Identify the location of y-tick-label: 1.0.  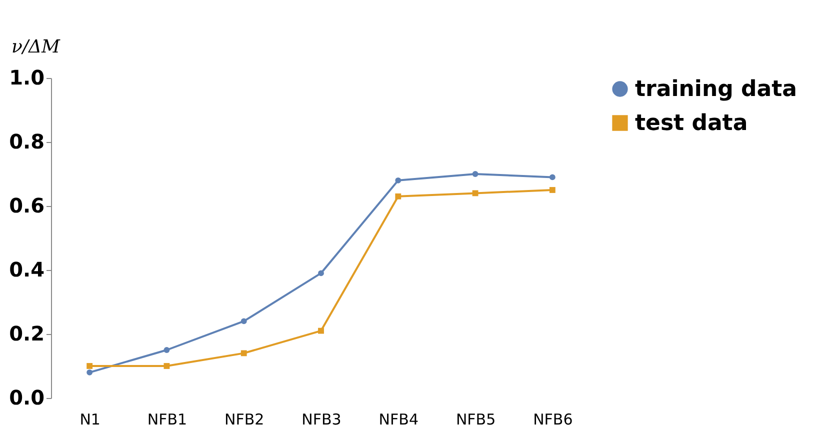
(26, 78).